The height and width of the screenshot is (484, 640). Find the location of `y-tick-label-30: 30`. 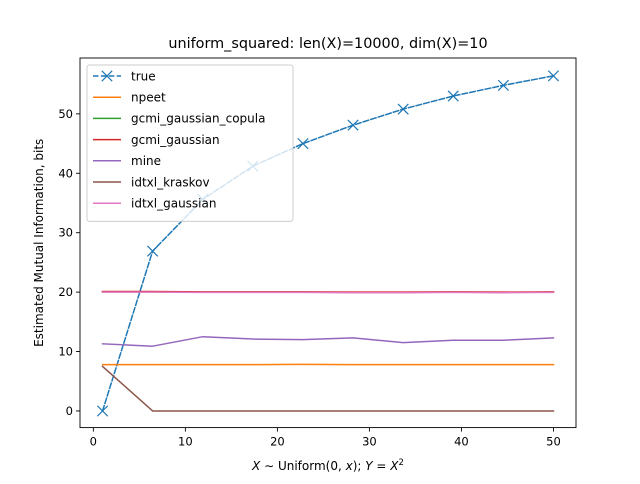

y-tick-label-30: 30 is located at coordinates (65, 233).